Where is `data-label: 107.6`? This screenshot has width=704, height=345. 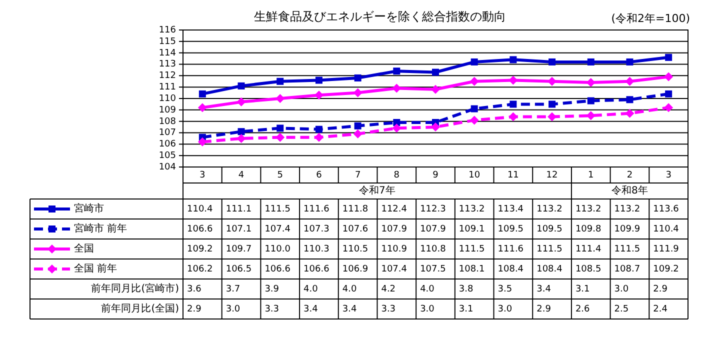 data-label: 107.6 is located at coordinates (355, 229).